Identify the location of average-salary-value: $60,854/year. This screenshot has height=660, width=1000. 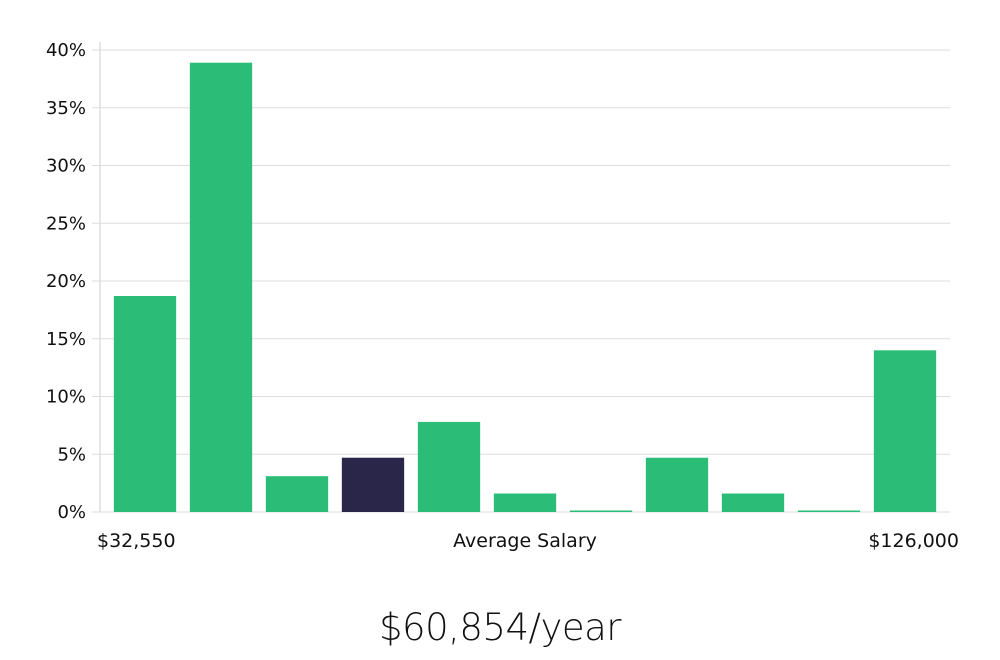
(500, 627).